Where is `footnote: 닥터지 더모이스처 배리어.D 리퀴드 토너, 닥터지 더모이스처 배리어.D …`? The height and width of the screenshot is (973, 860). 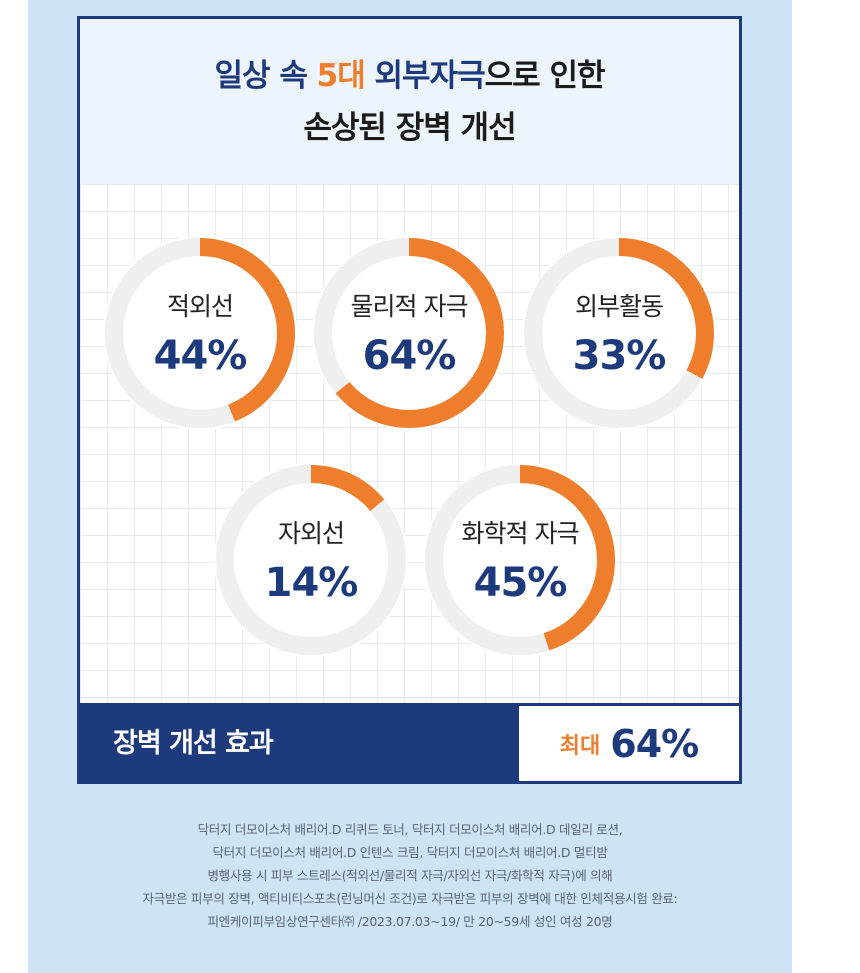 footnote: 닥터지 더모이스처 배리어.D 리퀴드 토너, 닥터지 더모이스처 배리어.D … is located at coordinates (410, 875).